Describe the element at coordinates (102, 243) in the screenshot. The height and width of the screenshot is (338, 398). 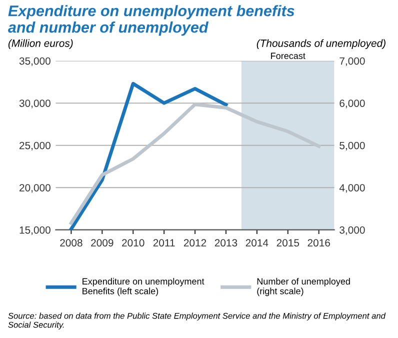
I see `x-tick-label: 2009` at that location.